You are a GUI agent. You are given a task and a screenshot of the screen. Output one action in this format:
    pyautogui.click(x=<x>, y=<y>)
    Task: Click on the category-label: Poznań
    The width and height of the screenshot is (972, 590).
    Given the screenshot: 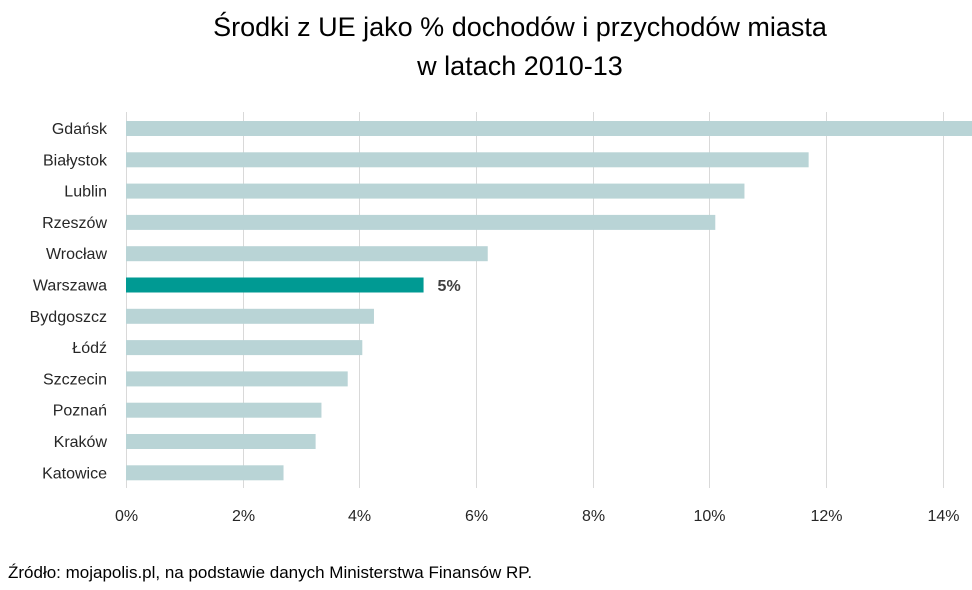 What is the action you would take?
    pyautogui.click(x=80, y=411)
    